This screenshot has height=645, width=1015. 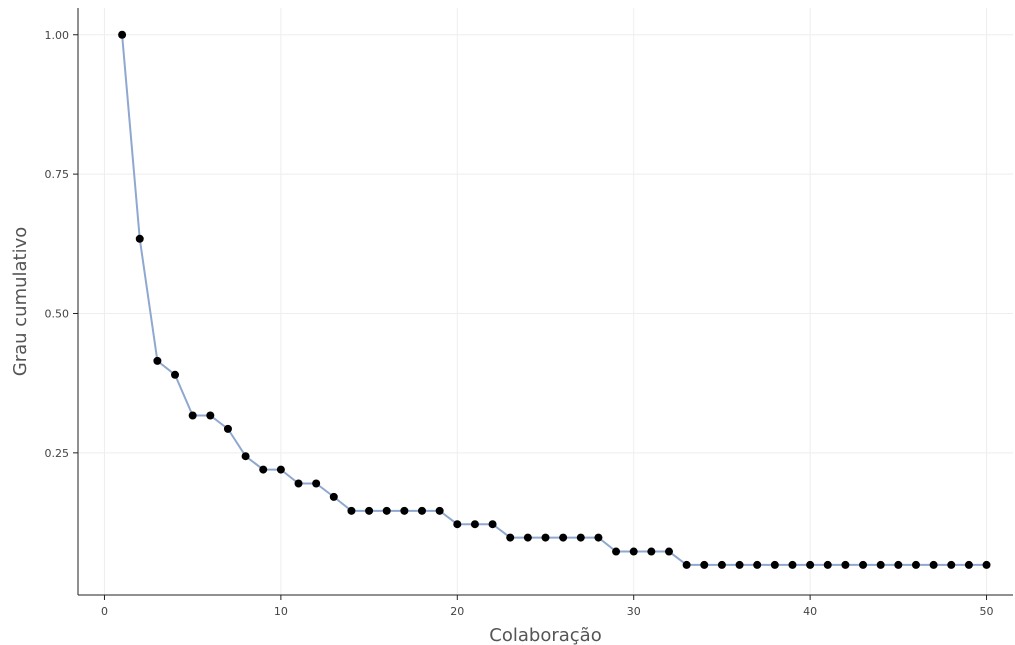 What do you see at coordinates (57, 453) in the screenshot?
I see `y-tick-label: 0.25` at bounding box center [57, 453].